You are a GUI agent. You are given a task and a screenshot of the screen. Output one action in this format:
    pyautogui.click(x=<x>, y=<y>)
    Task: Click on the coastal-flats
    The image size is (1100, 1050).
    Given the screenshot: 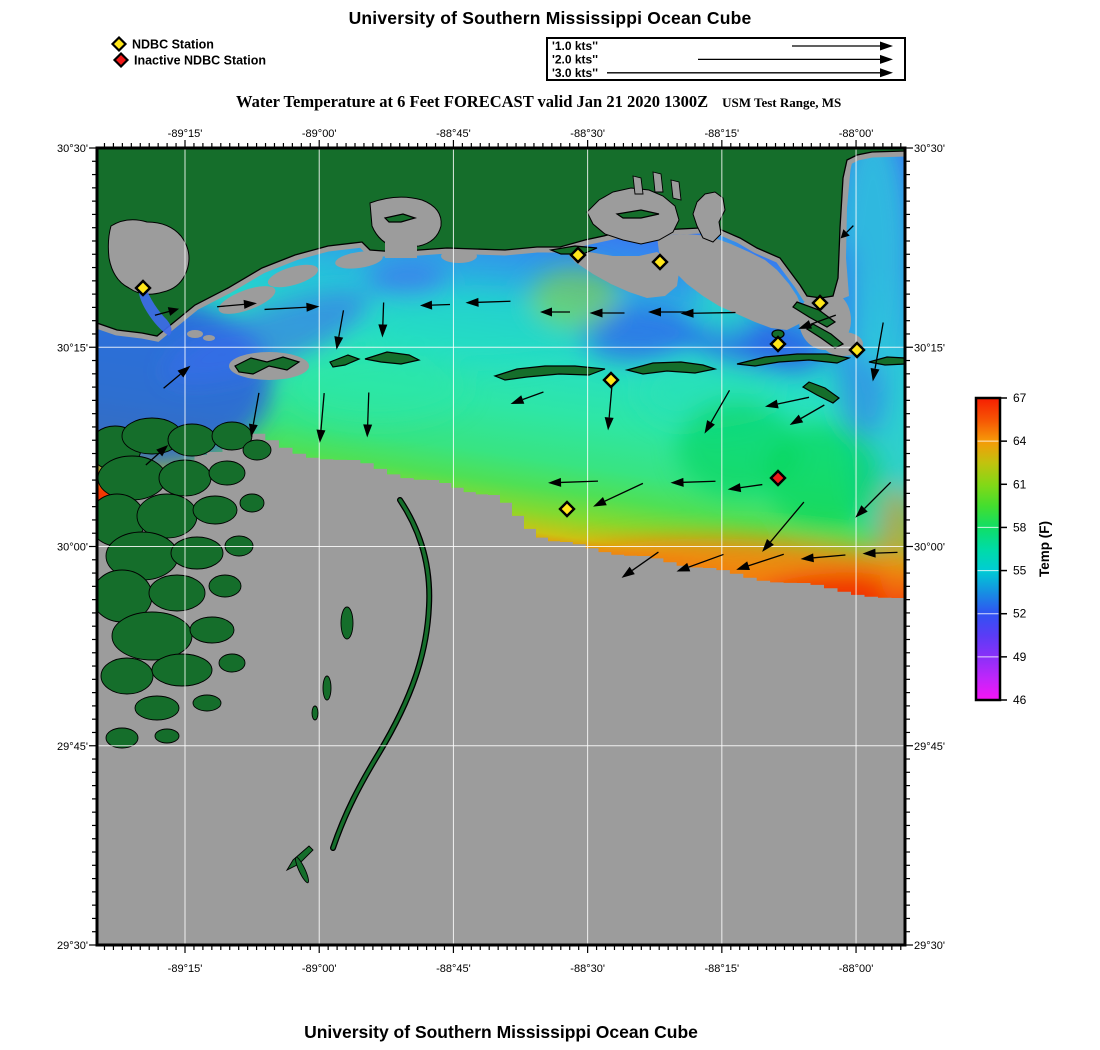 What is the action you would take?
    pyautogui.click(x=525, y=271)
    